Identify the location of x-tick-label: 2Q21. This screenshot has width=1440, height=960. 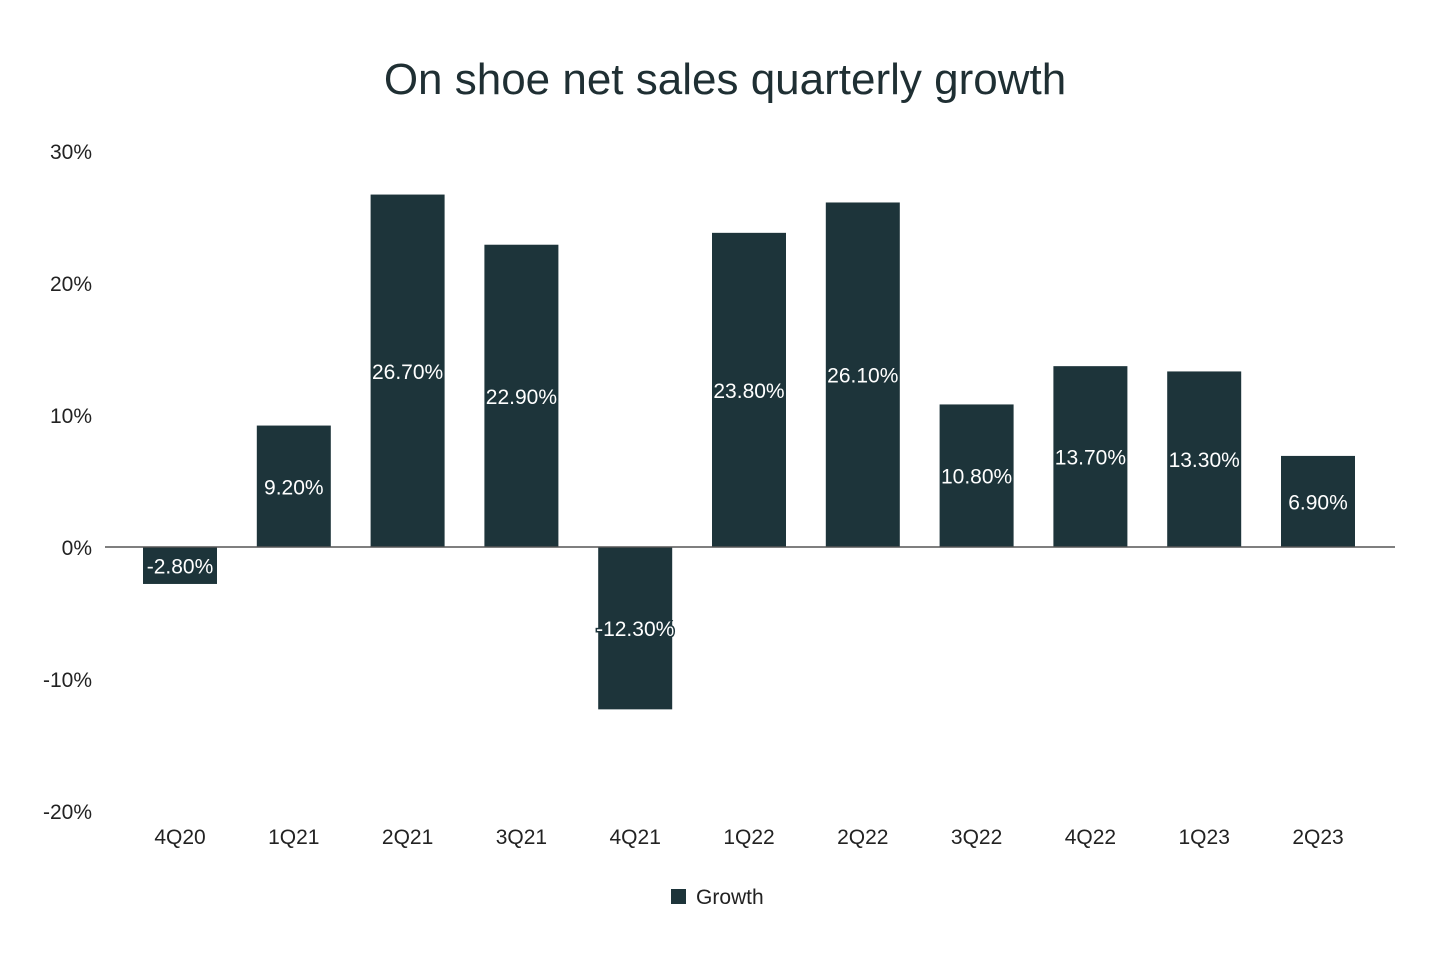
(407, 837).